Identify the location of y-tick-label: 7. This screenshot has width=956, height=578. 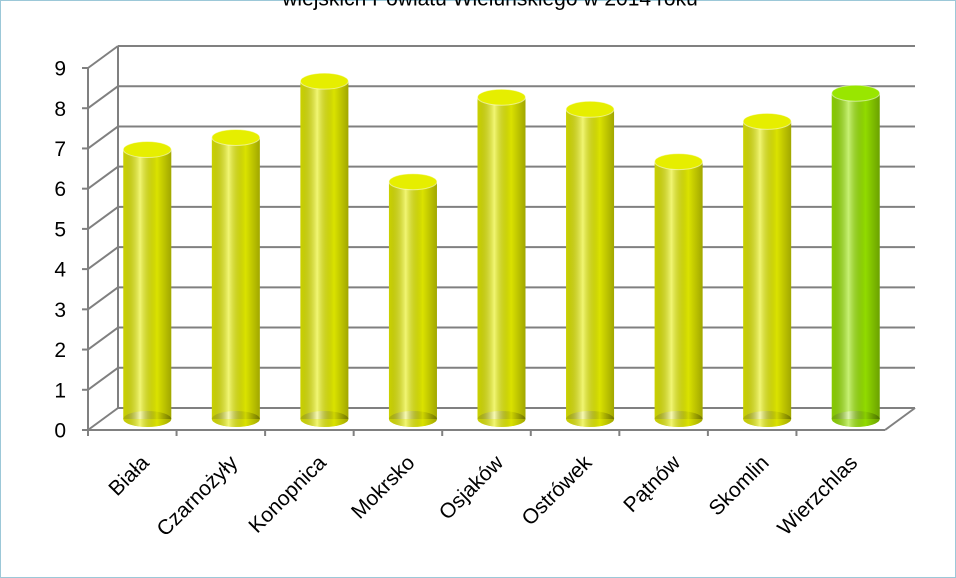
(60, 149).